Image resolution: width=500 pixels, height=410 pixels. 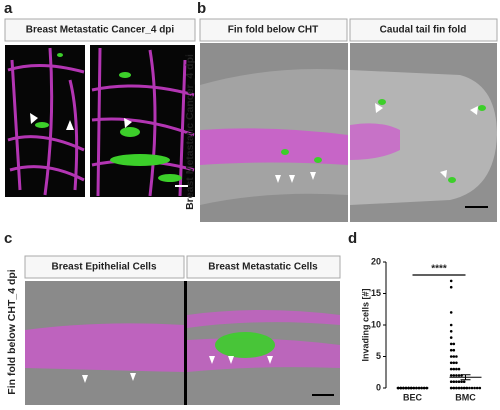 What do you see at coordinates (8, 238) in the screenshot?
I see `panel-label: c` at bounding box center [8, 238].